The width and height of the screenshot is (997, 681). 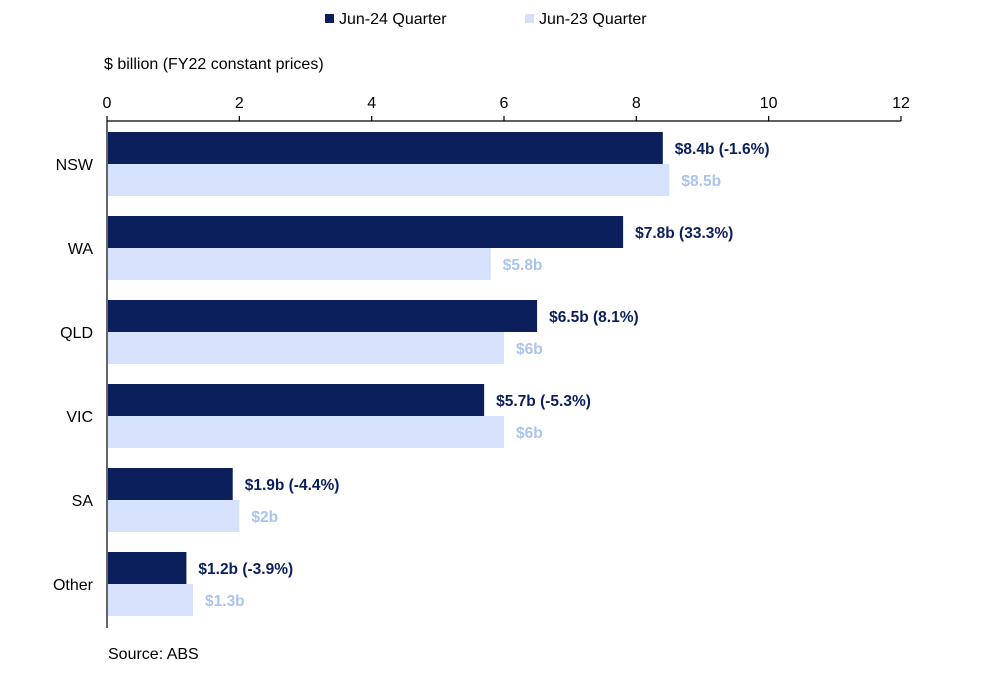 I want to click on data-label: $8.4b (-1.6%), so click(x=722, y=149).